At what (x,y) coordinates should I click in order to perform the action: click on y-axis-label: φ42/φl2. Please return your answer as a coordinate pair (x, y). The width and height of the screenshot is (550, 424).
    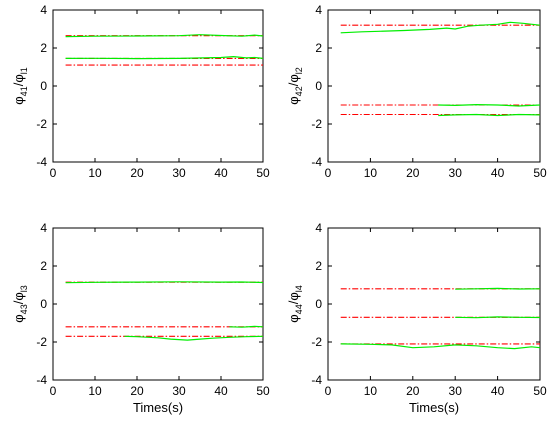
    Looking at the image, I should click on (295, 86).